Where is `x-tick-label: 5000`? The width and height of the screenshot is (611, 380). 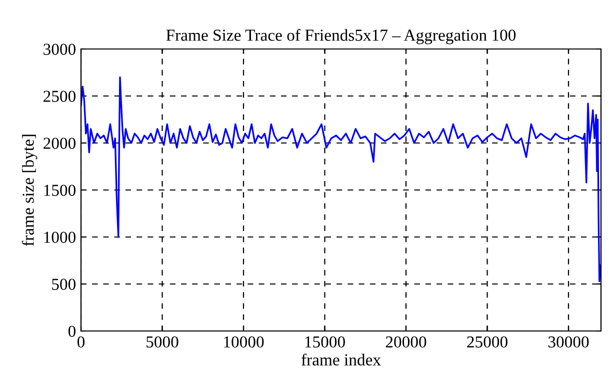 x-tick-label: 5000 is located at coordinates (162, 342).